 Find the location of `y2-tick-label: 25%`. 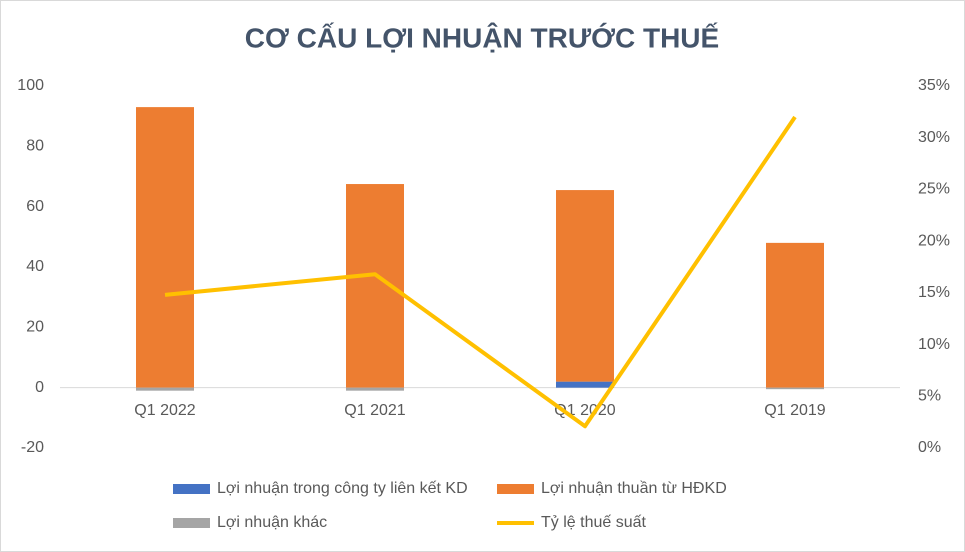

y2-tick-label: 25% is located at coordinates (934, 189).